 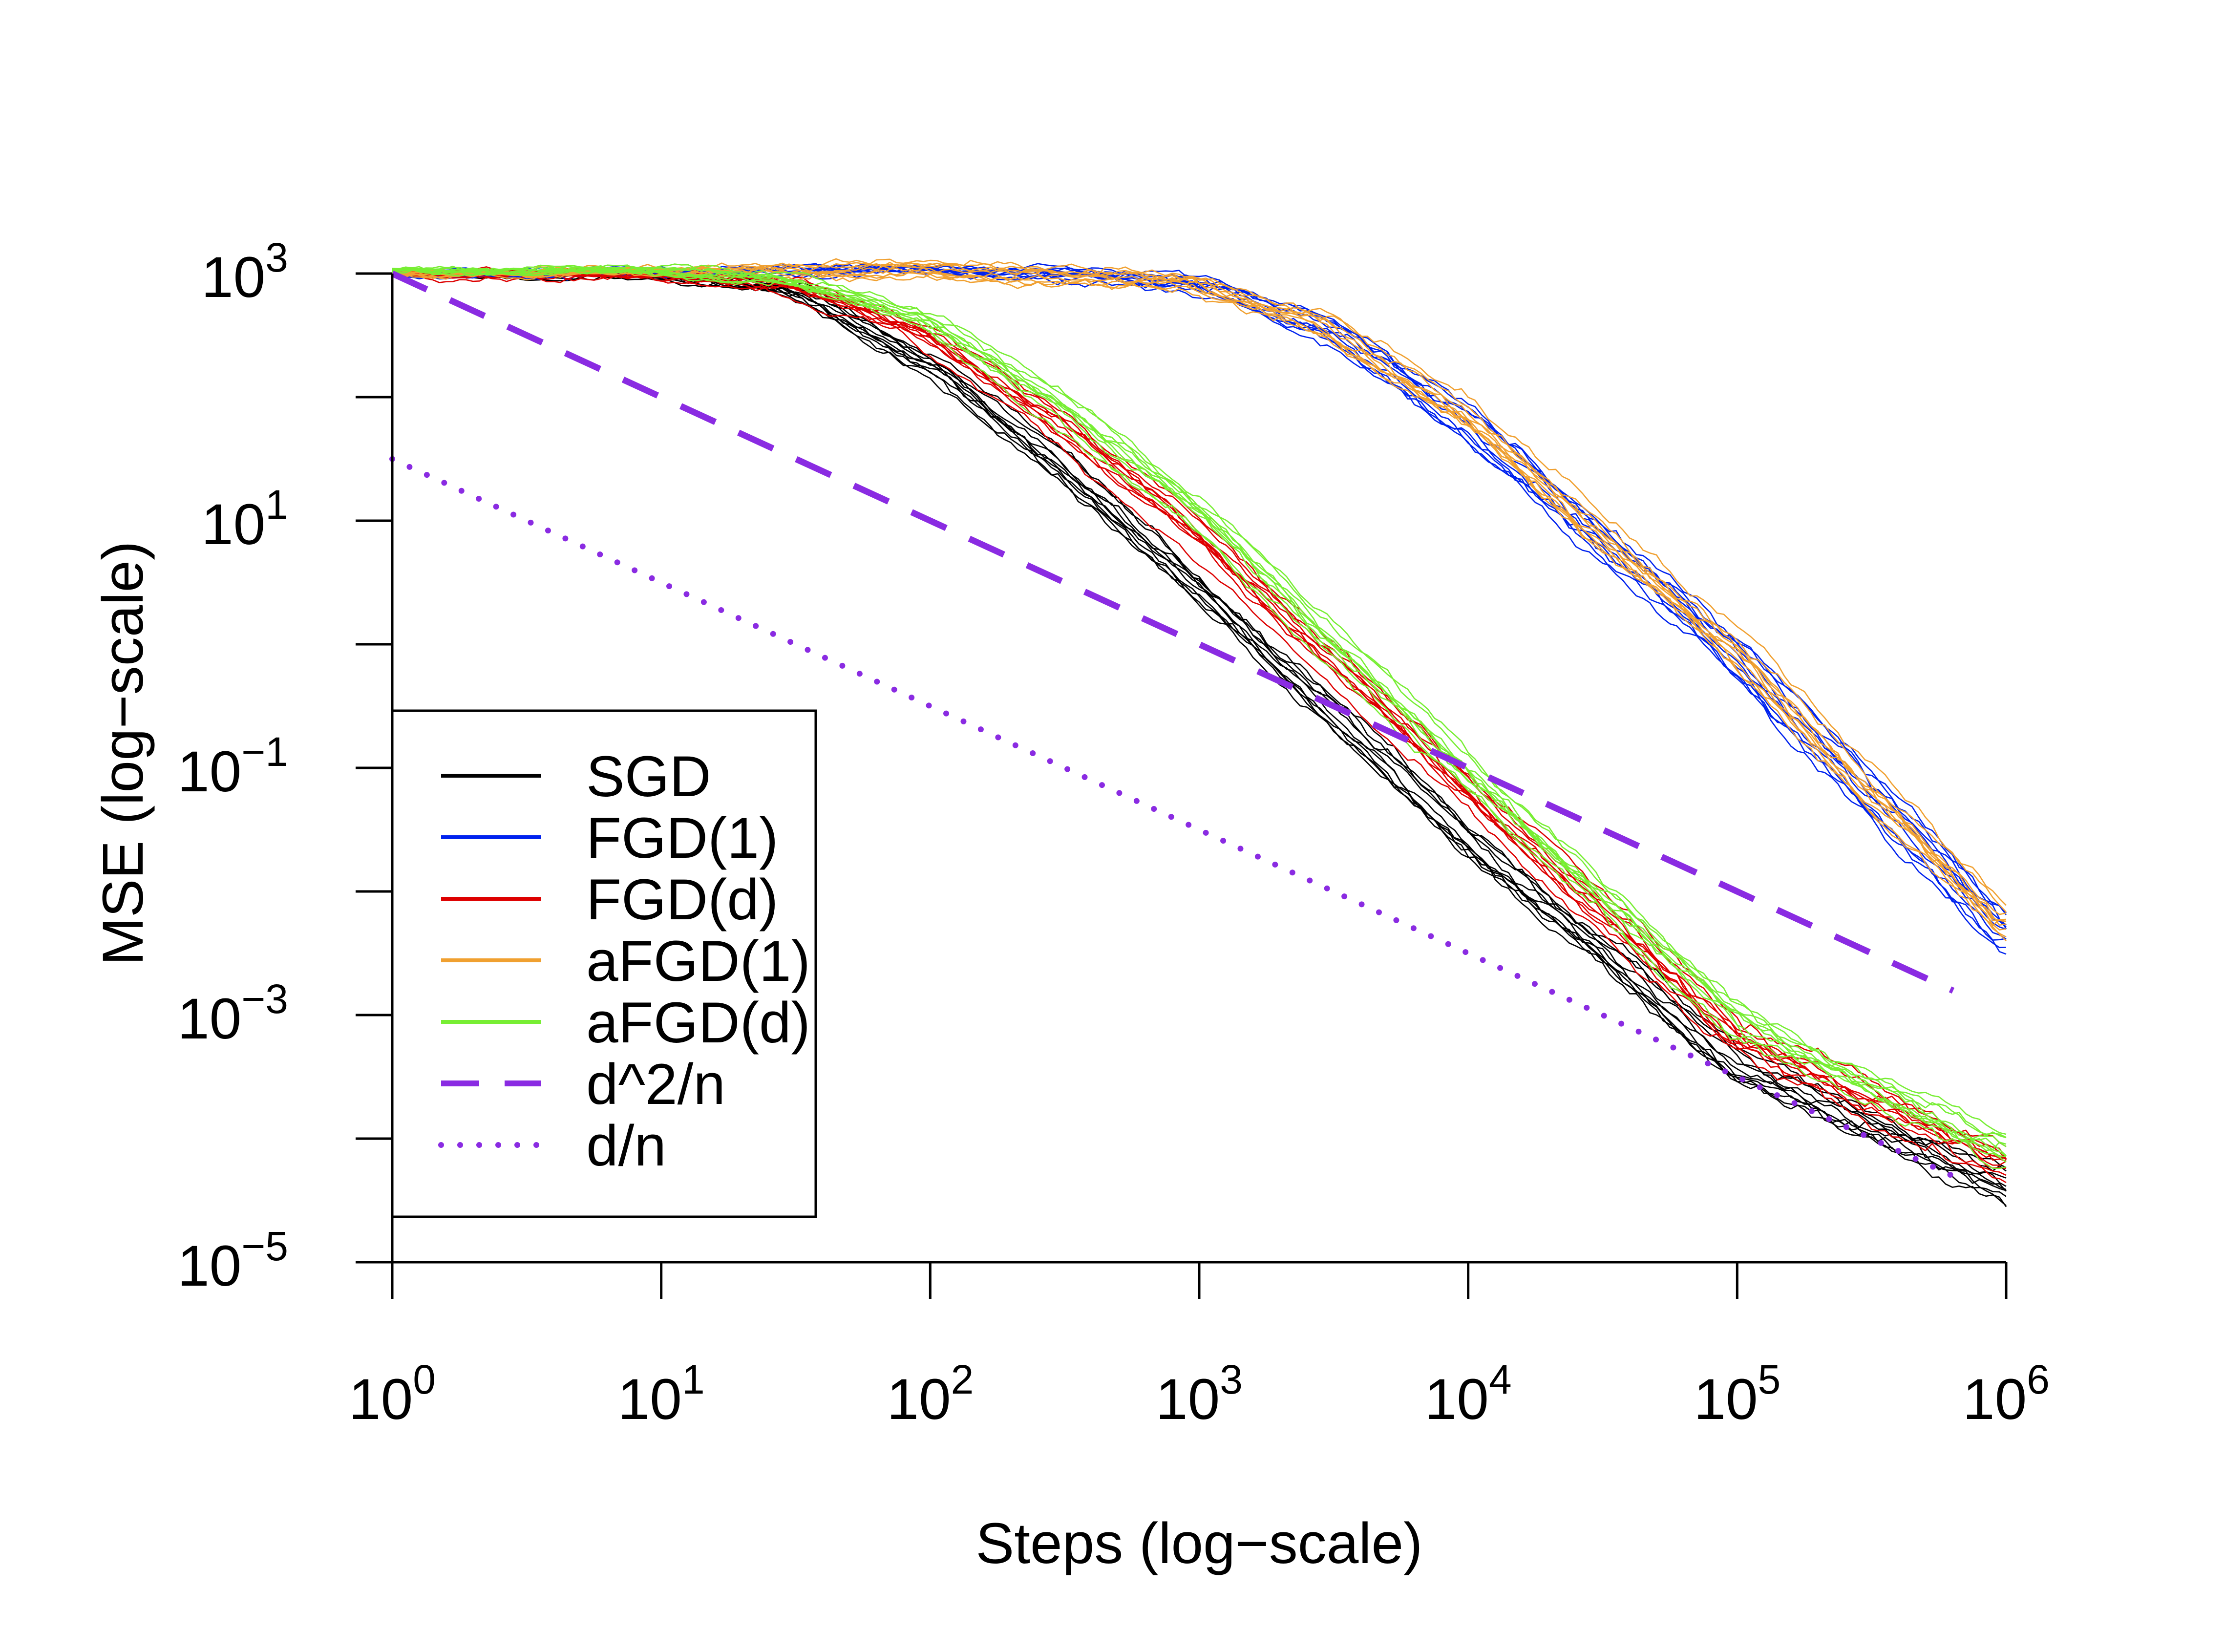 What do you see at coordinates (232, 1013) in the screenshot?
I see `y-tick-label: 10⁻³` at bounding box center [232, 1013].